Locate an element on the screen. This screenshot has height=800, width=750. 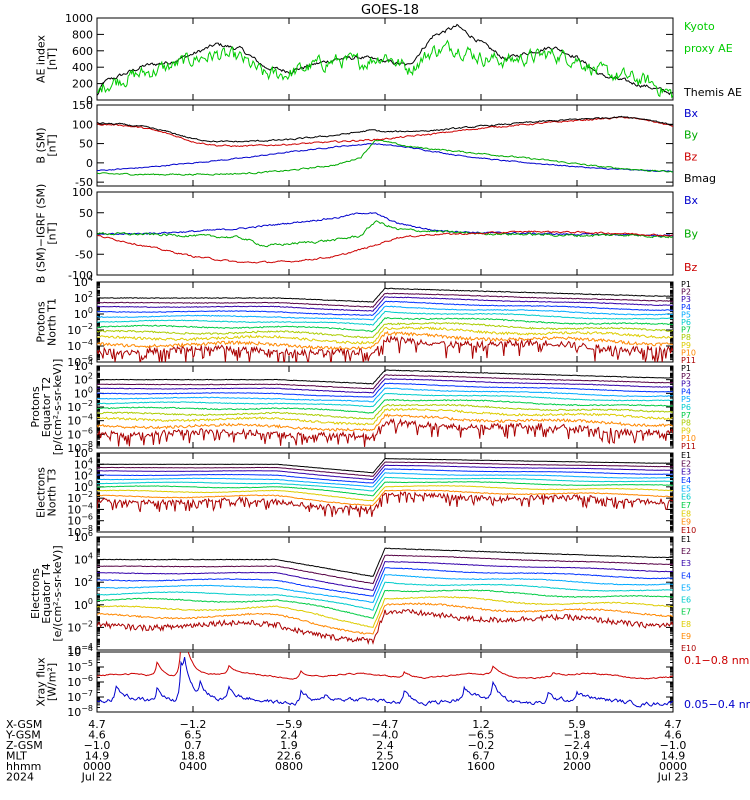
channel-line-e3 is located at coordinates (385, 575).